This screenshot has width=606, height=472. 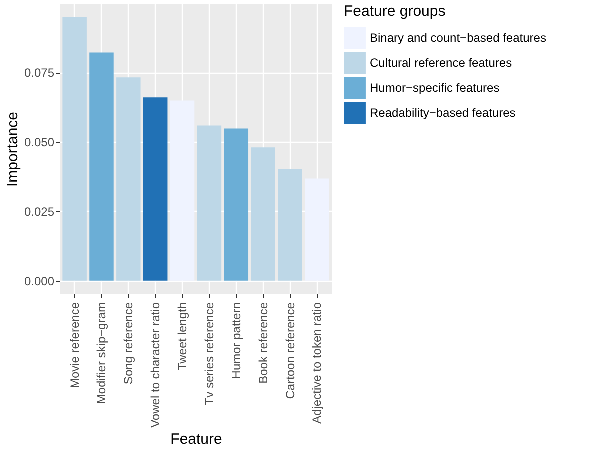 What do you see at coordinates (435, 88) in the screenshot?
I see `legend-label: Humor−specific features` at bounding box center [435, 88].